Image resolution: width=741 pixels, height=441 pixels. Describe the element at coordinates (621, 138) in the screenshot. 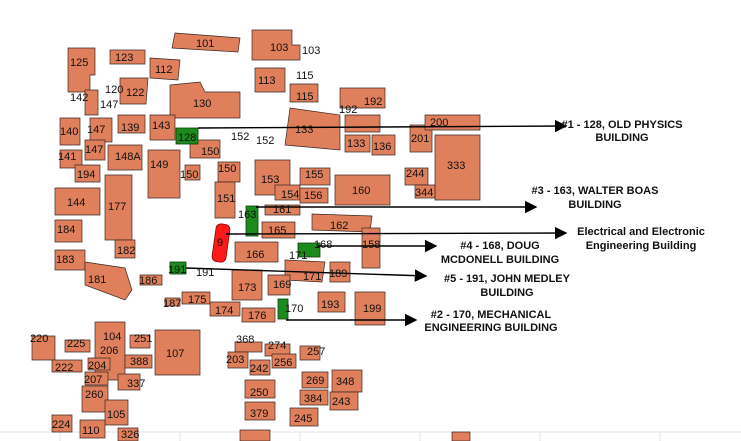

I see `annotation-128-line2: BUILDING` at that location.